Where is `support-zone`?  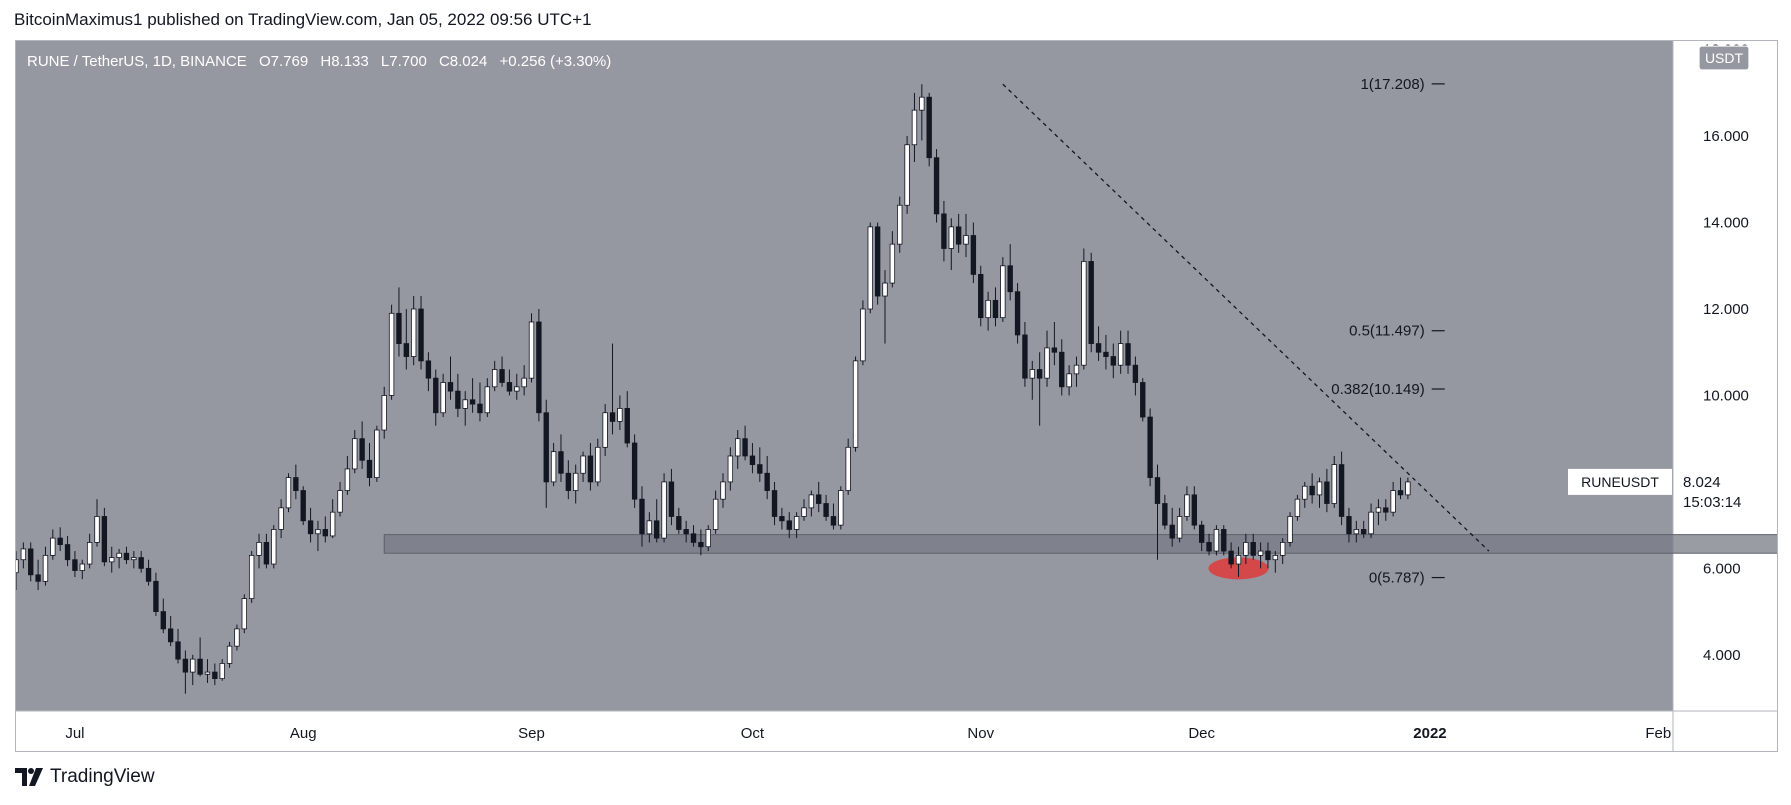 support-zone is located at coordinates (1080, 544).